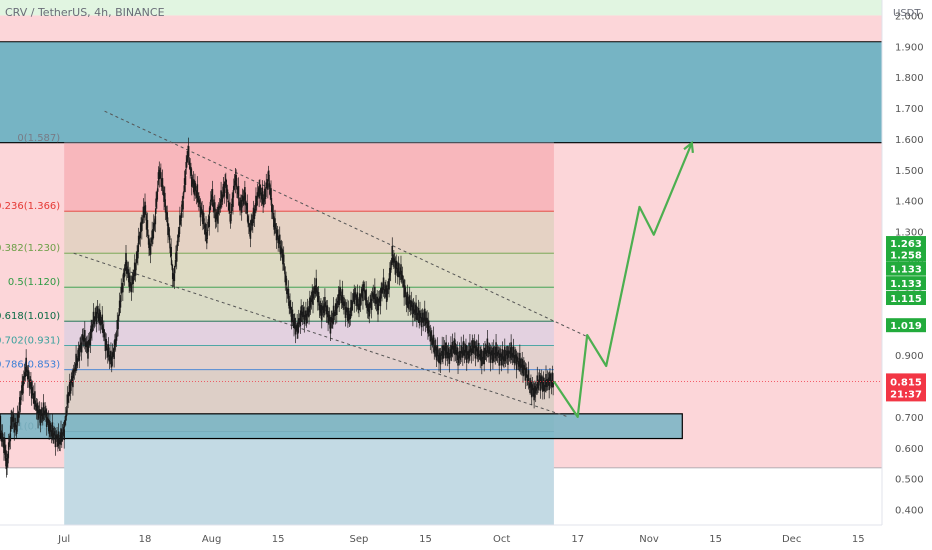  What do you see at coordinates (309, 478) in the screenshot?
I see `fib-band-lower` at bounding box center [309, 478].